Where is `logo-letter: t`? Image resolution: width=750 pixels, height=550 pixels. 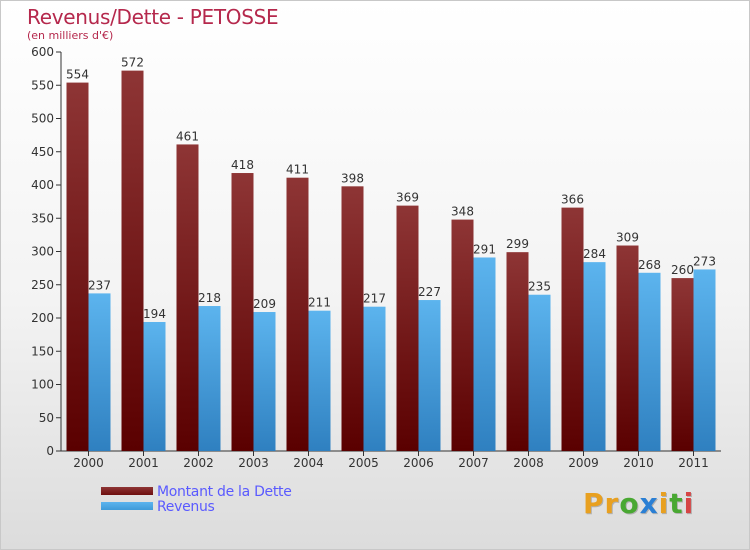 logo-letter: t is located at coordinates (676, 503).